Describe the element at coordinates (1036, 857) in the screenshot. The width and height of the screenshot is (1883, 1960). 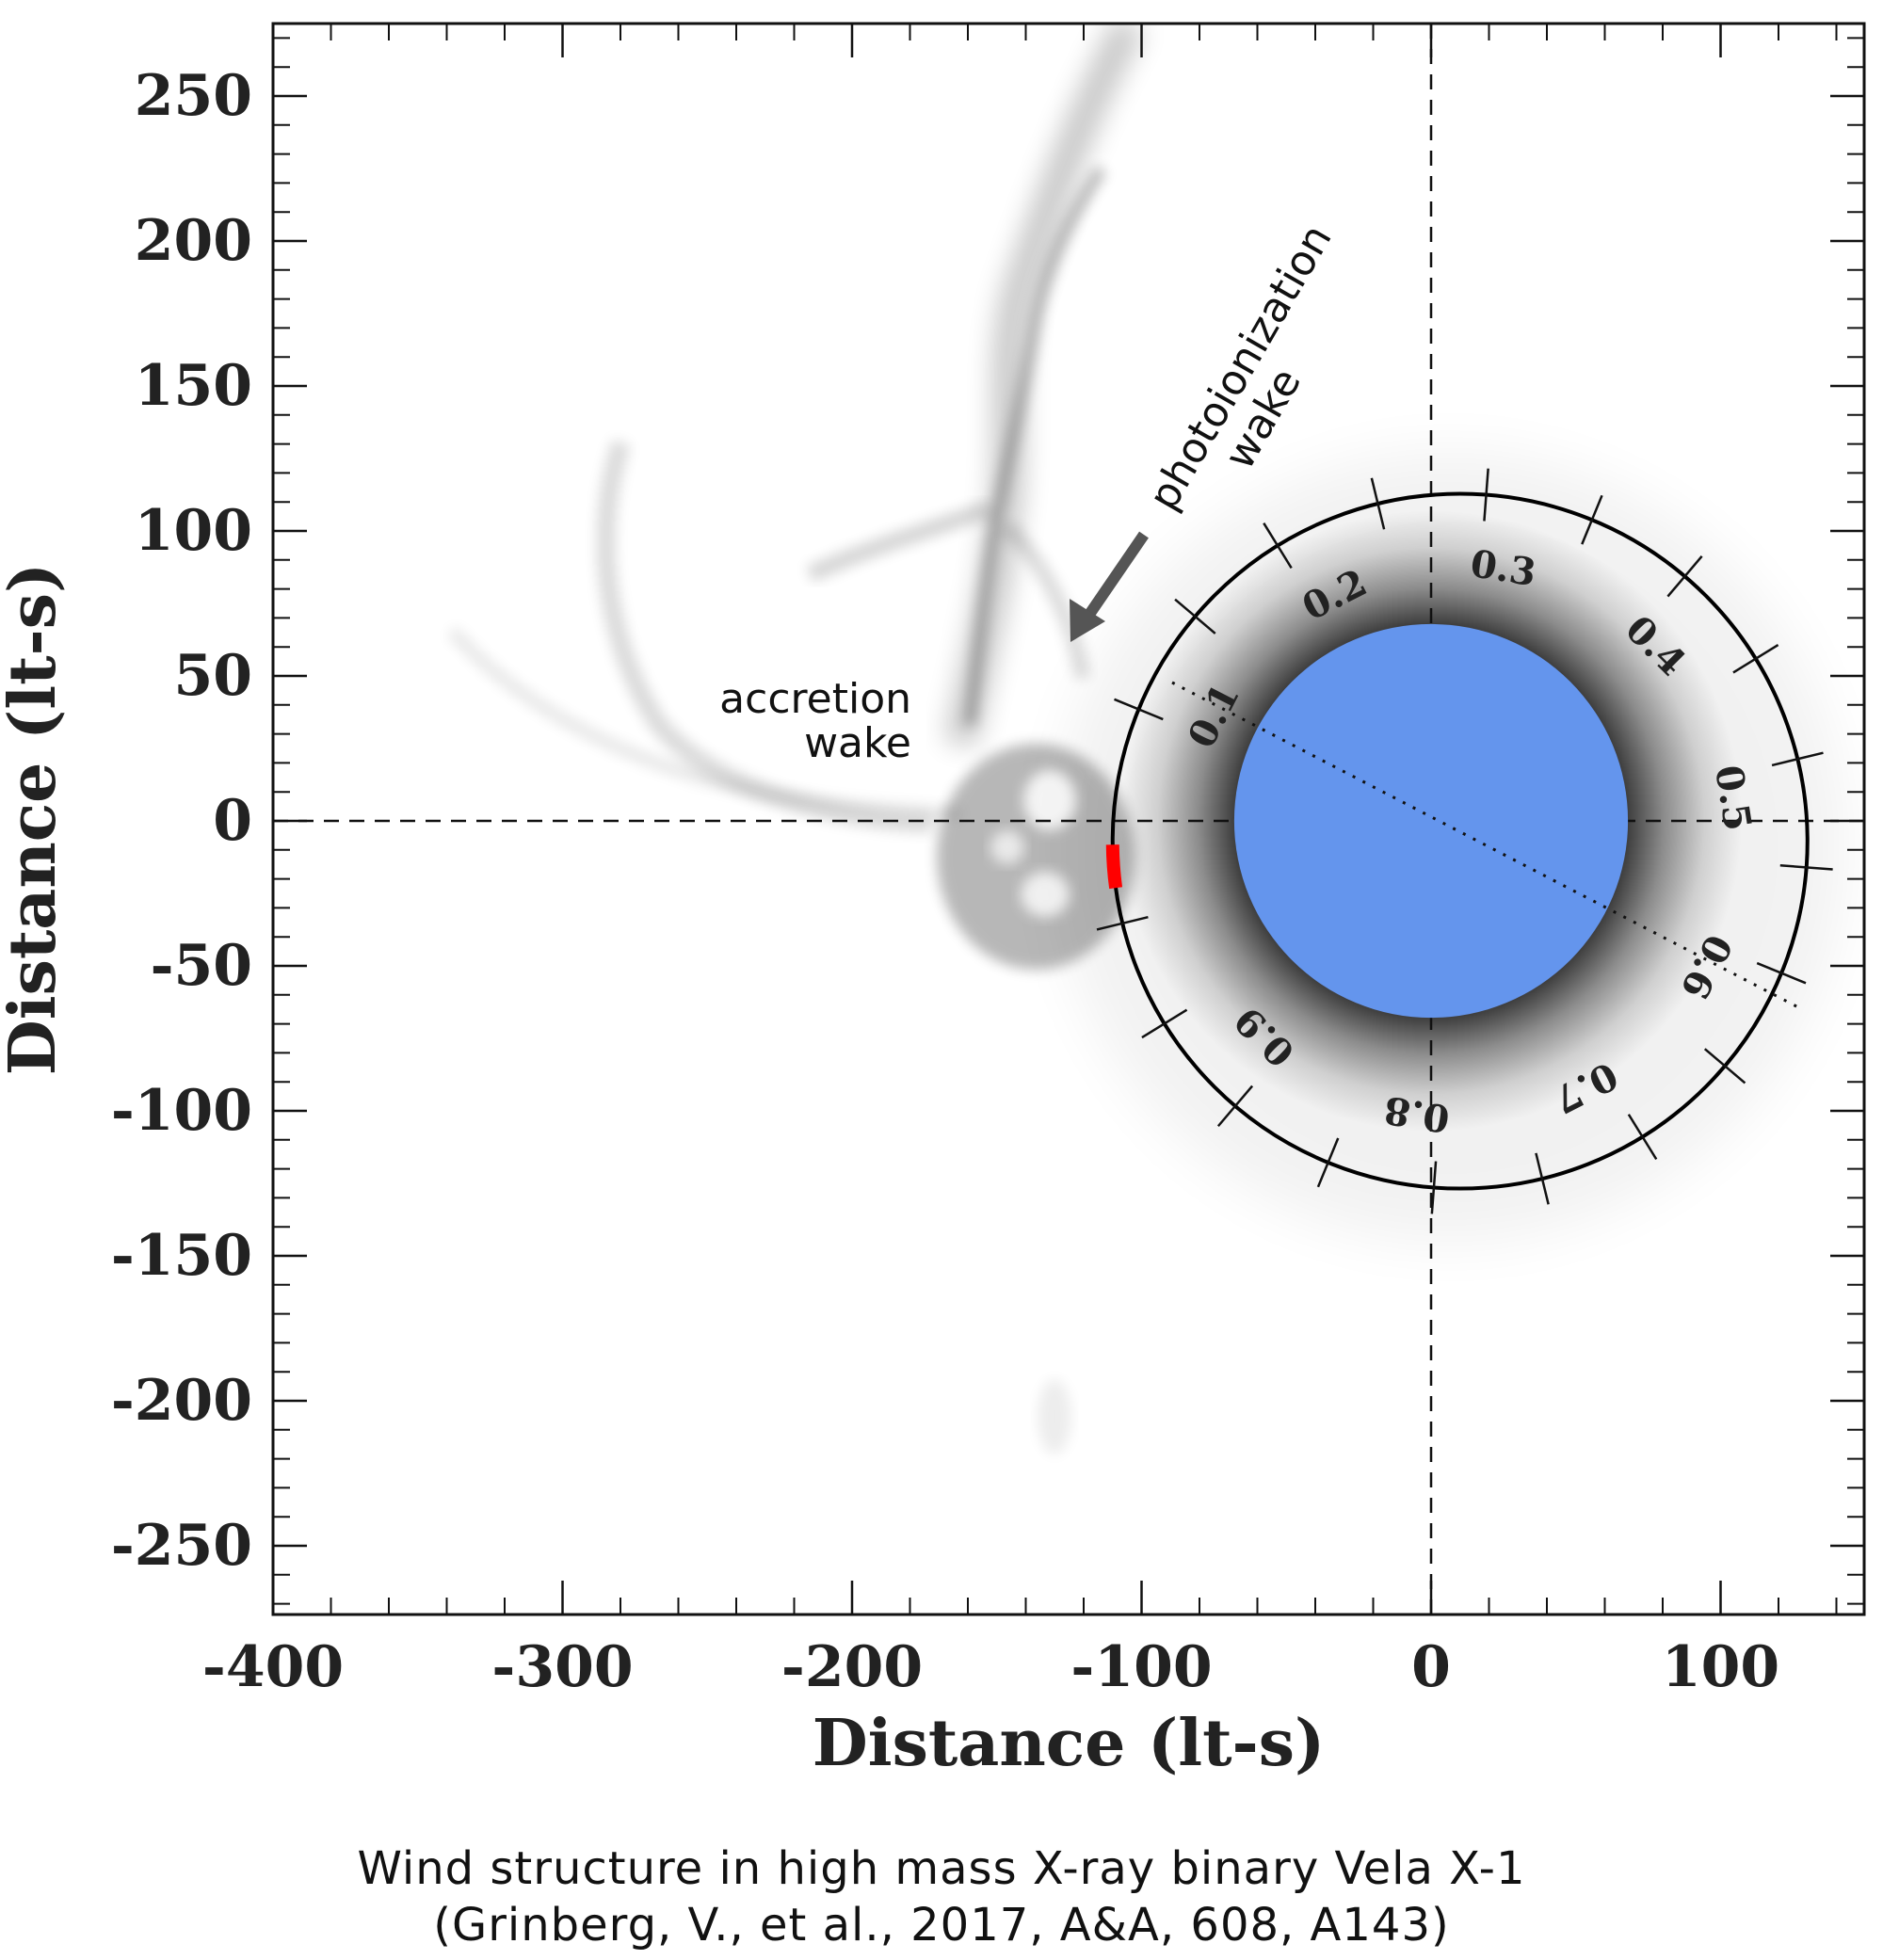
I see `accretion-turbulence` at that location.